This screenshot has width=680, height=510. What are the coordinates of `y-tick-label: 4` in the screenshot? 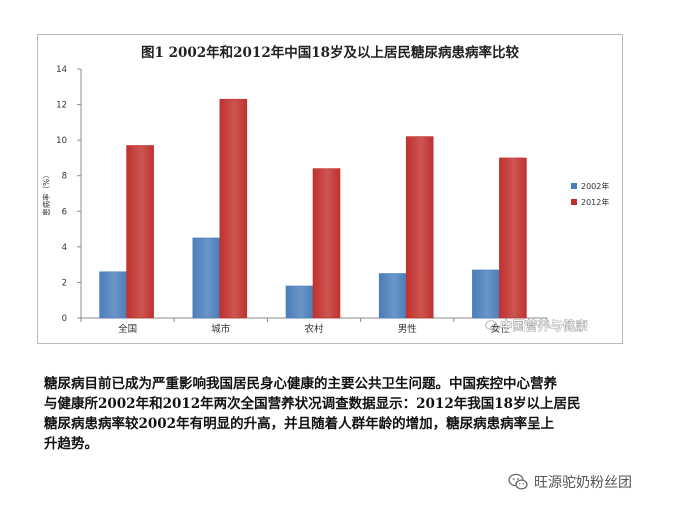 It's located at (64, 248).